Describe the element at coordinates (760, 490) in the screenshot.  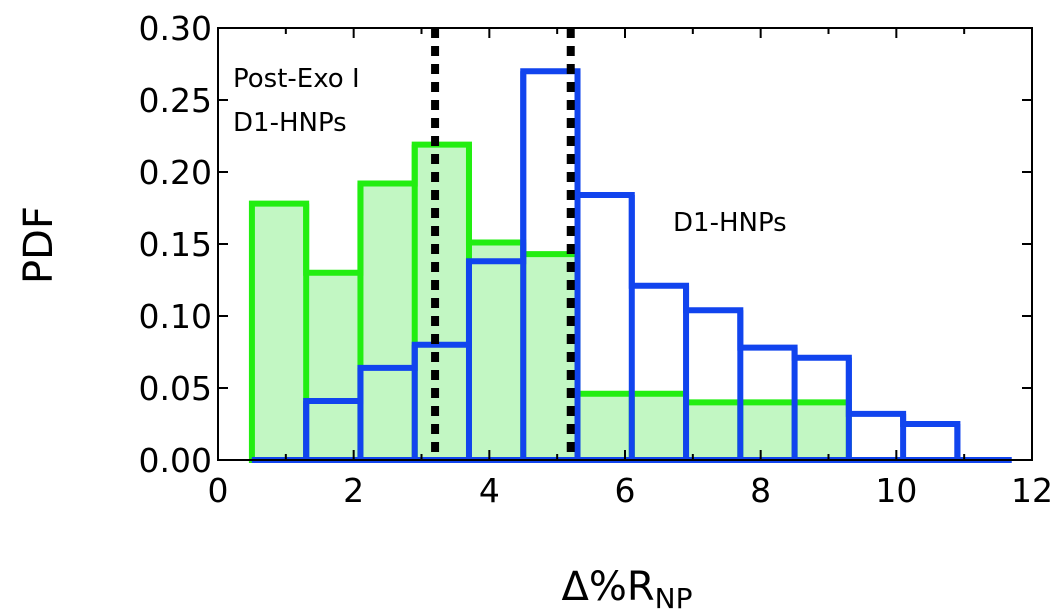
I see `x-tick-label: 8` at that location.